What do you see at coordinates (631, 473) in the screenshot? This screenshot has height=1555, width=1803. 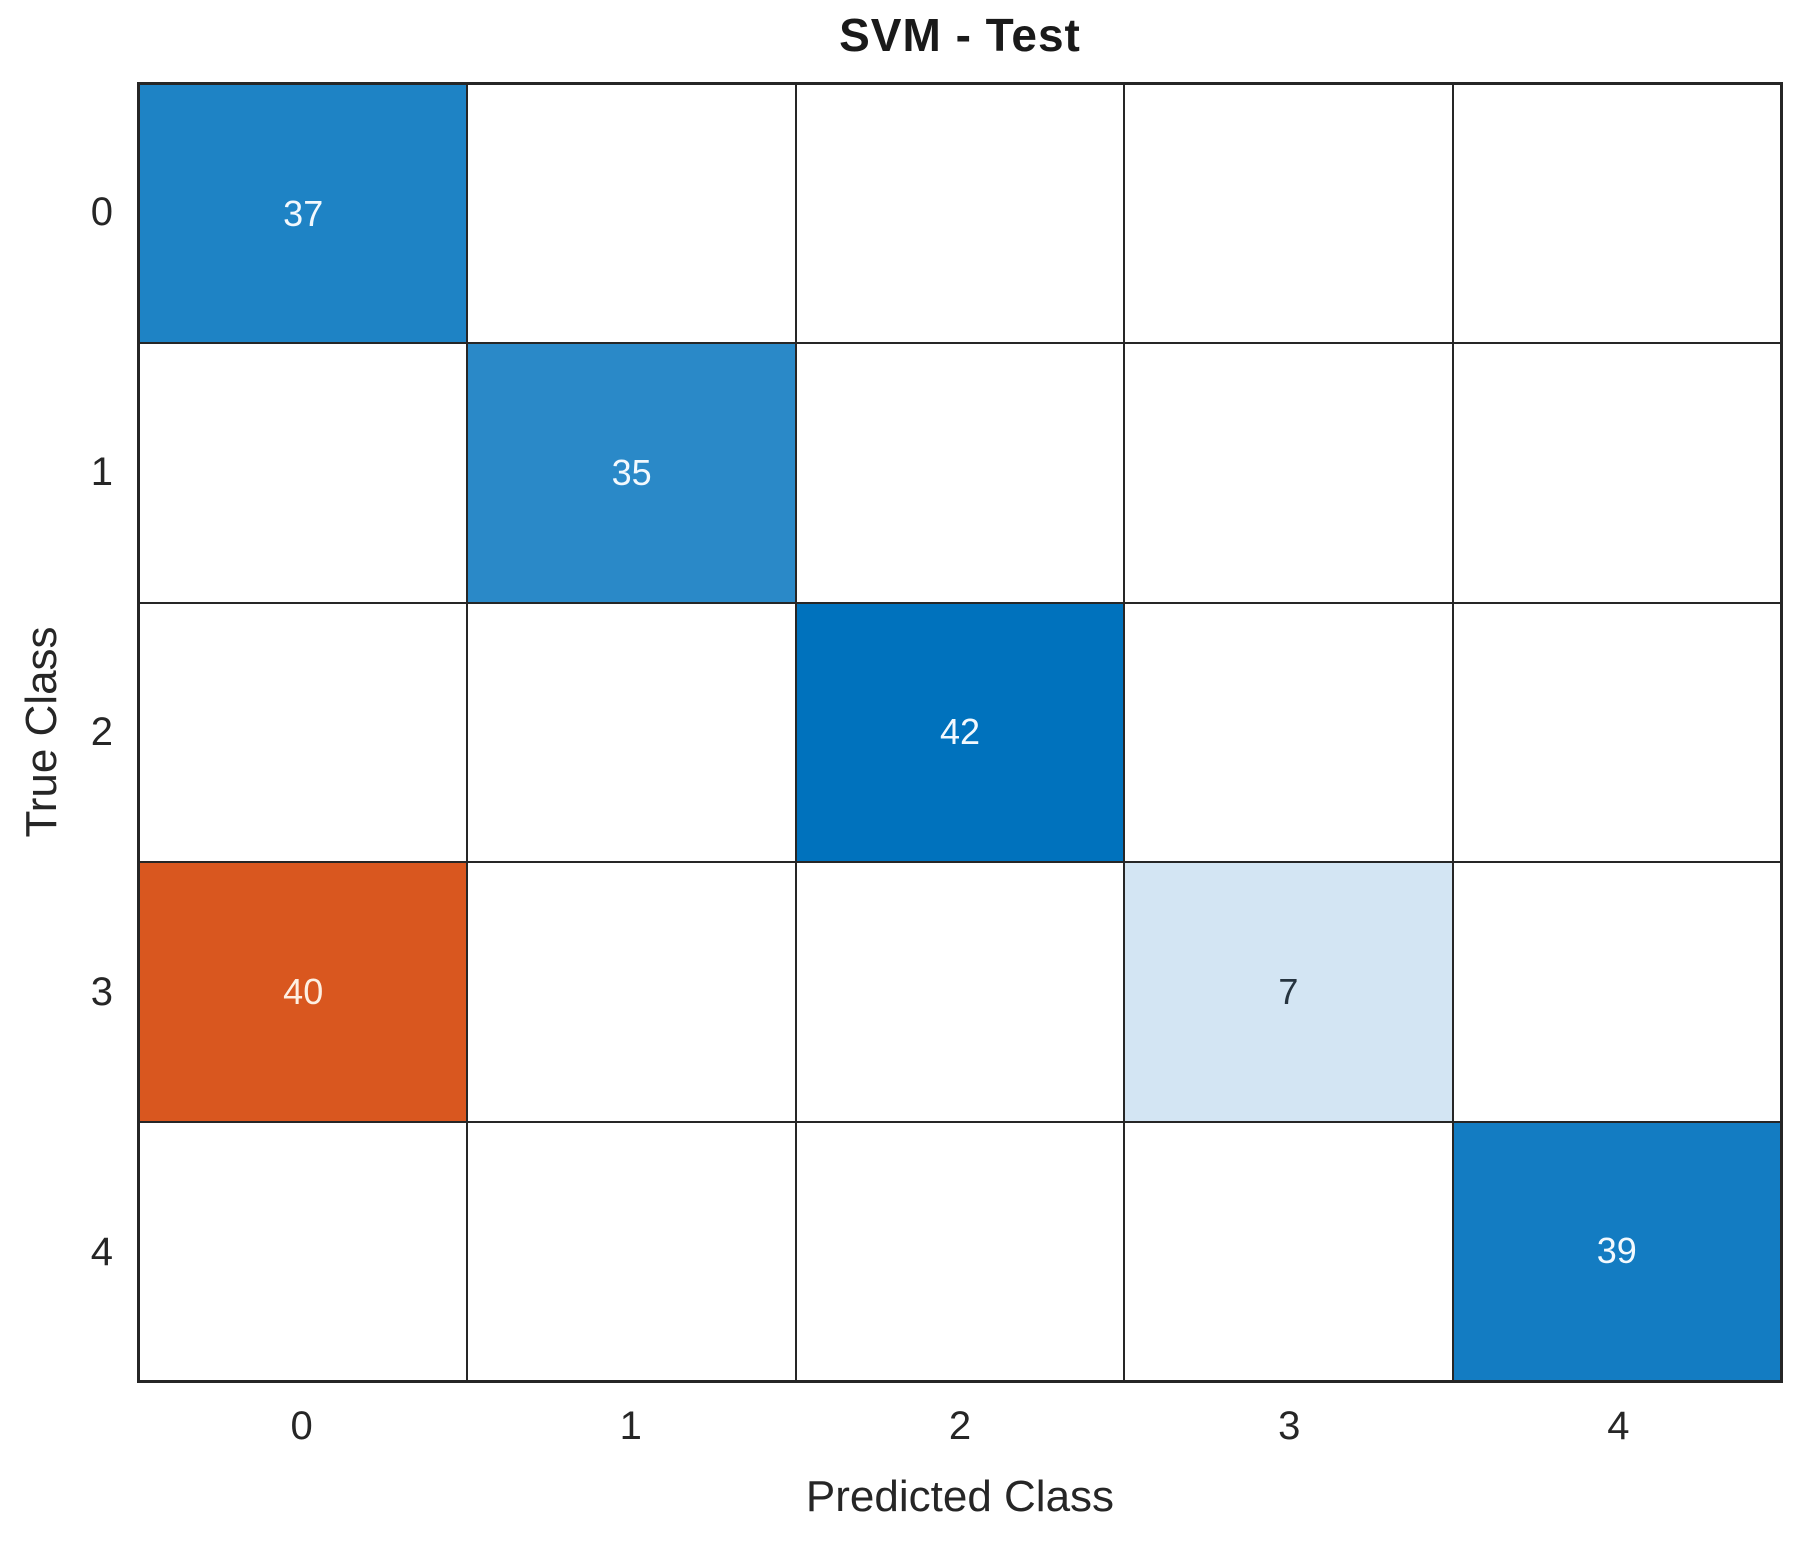 I see `matrix-cell: 35` at bounding box center [631, 473].